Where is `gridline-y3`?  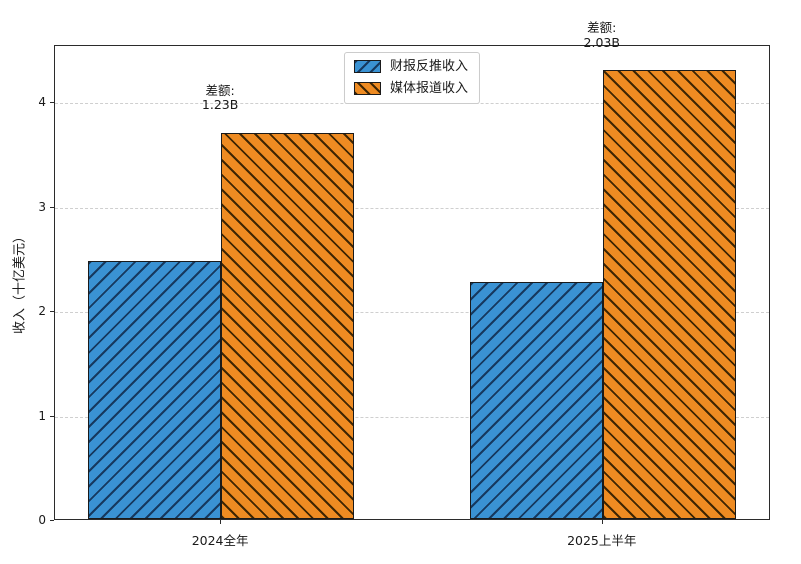
gridline-y3 is located at coordinates (412, 208).